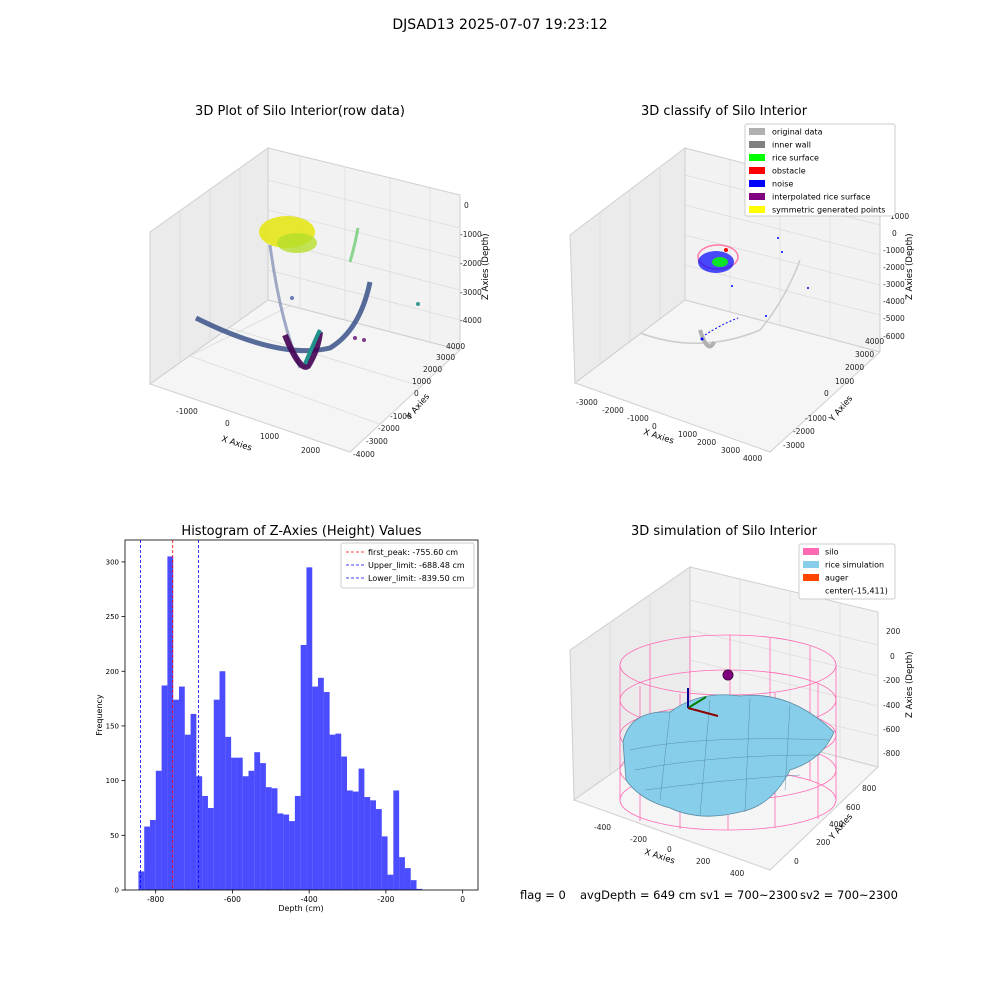 The width and height of the screenshot is (1000, 1000). I want to click on simulation-plot-title: 3D simulation of Silo Interior, so click(724, 531).